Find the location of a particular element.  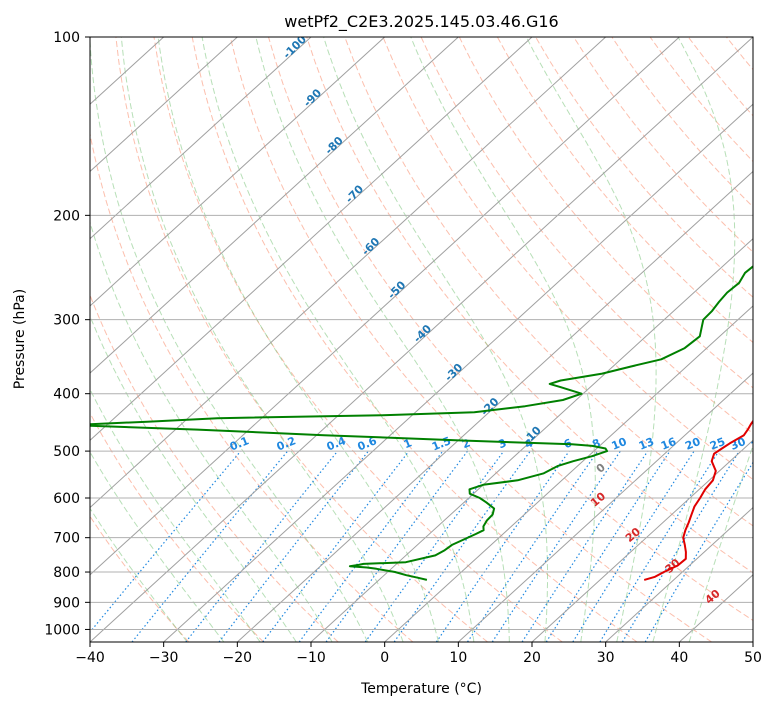

y-tick-label: 300 is located at coordinates (66, 321).